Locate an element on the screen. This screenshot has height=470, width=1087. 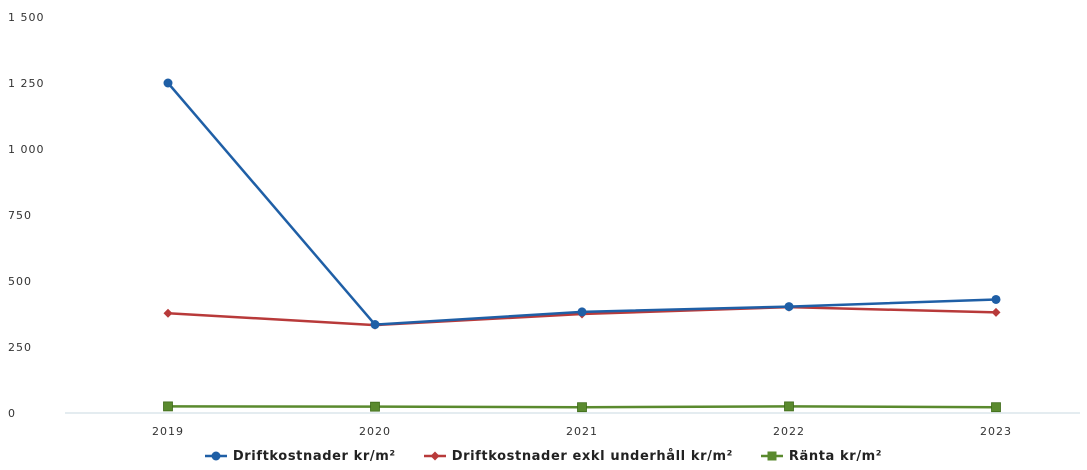
legend-item: Ränta kr/m² is located at coordinates (821, 456).